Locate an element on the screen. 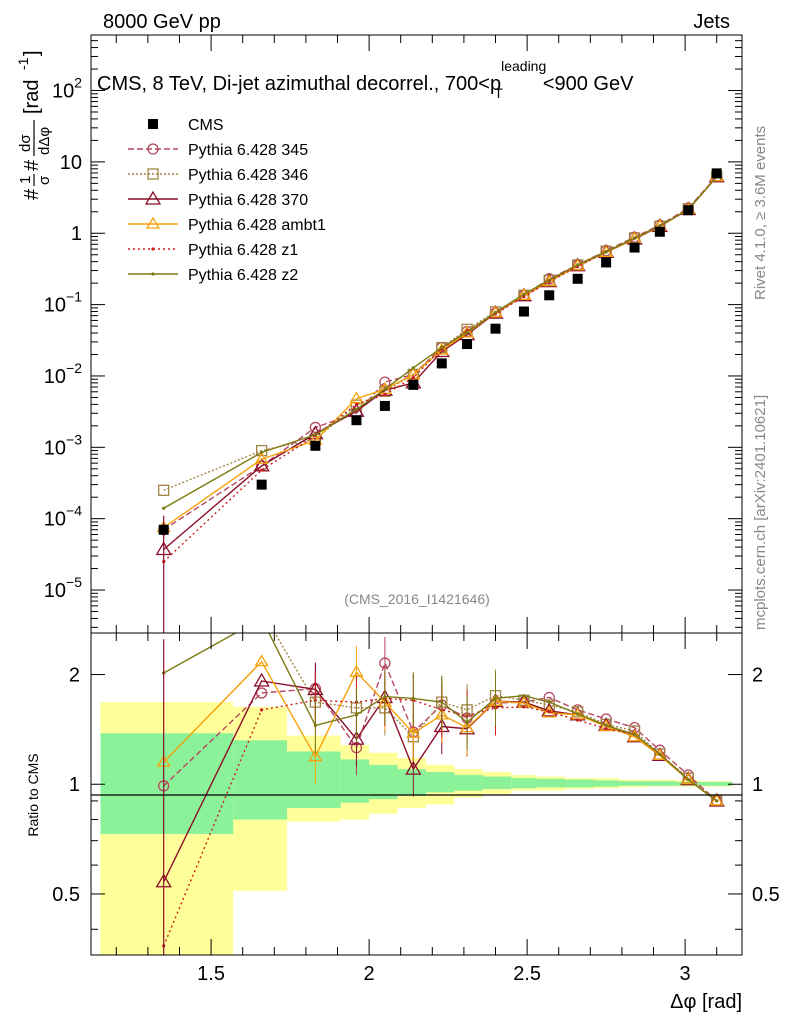  mcplots-label: mcplots.cern.ch [arXiv:2401.10621] is located at coordinates (760, 512).